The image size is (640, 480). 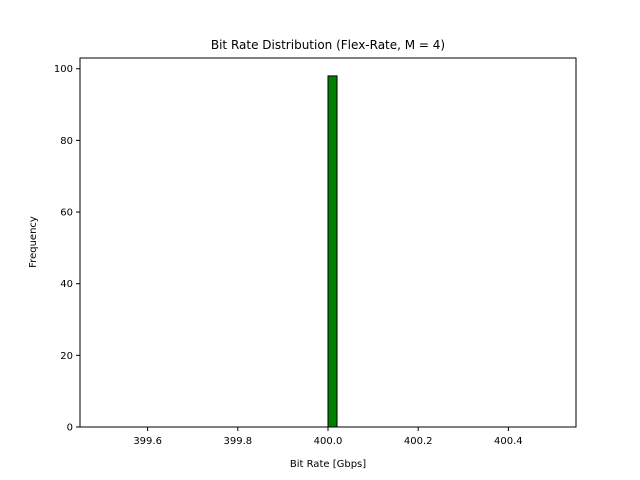 I want to click on y-tick-label: 60, so click(x=66, y=213).